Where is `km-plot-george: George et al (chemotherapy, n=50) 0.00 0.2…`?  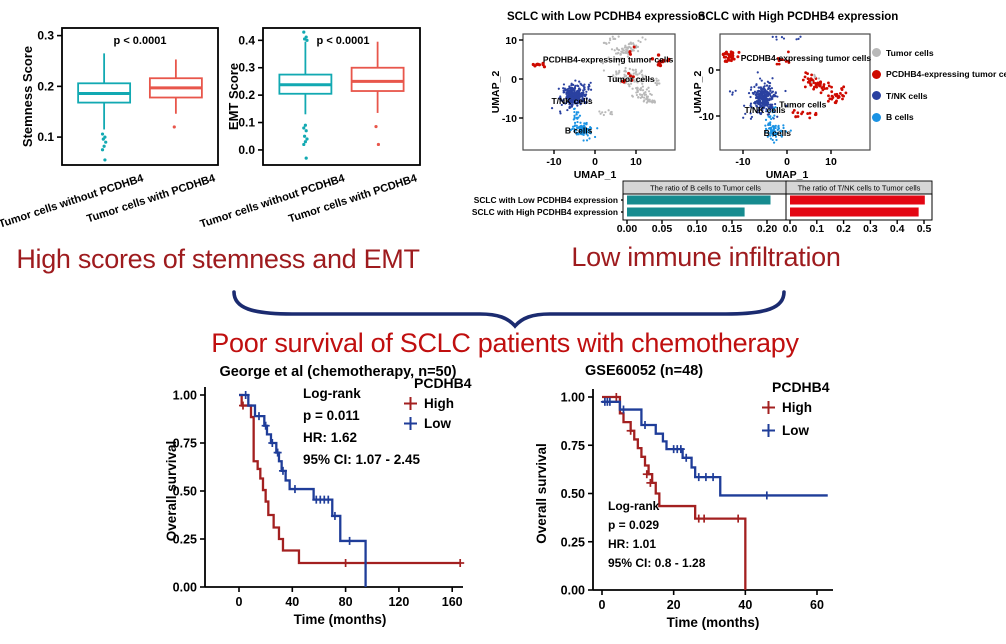
km-plot-george: George et al (chemotherapy, n=50) 0.00 0.2… is located at coordinates (318, 495).